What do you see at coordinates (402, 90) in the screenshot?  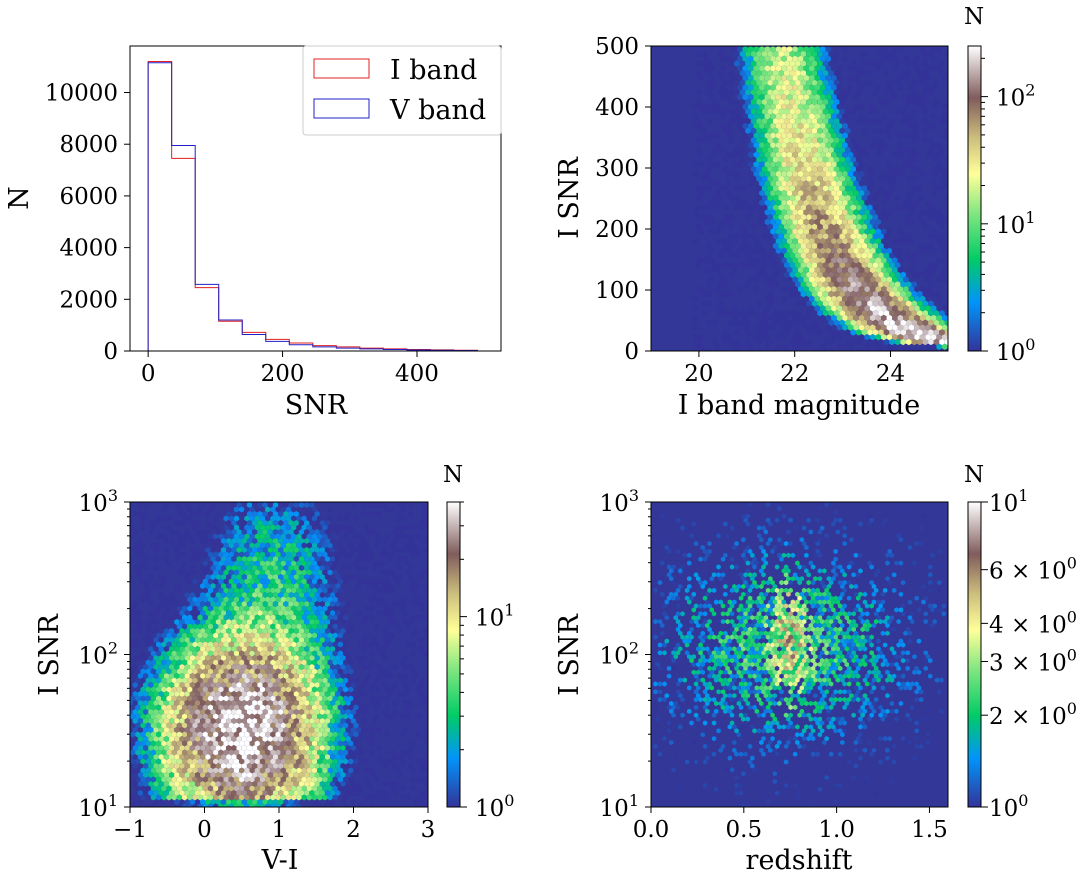 I see `hist-legend-box` at bounding box center [402, 90].